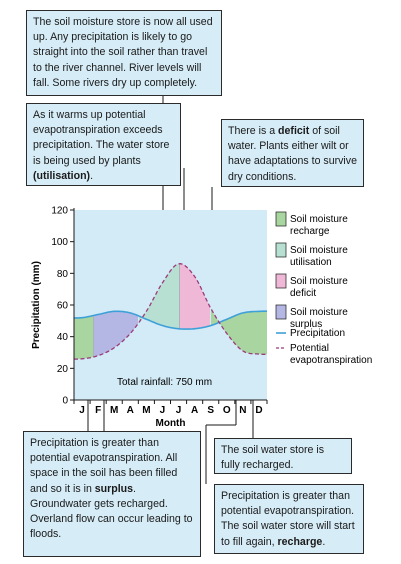 This screenshot has height=564, width=401. Describe the element at coordinates (59, 242) in the screenshot. I see `y-tick-label: 100` at that location.